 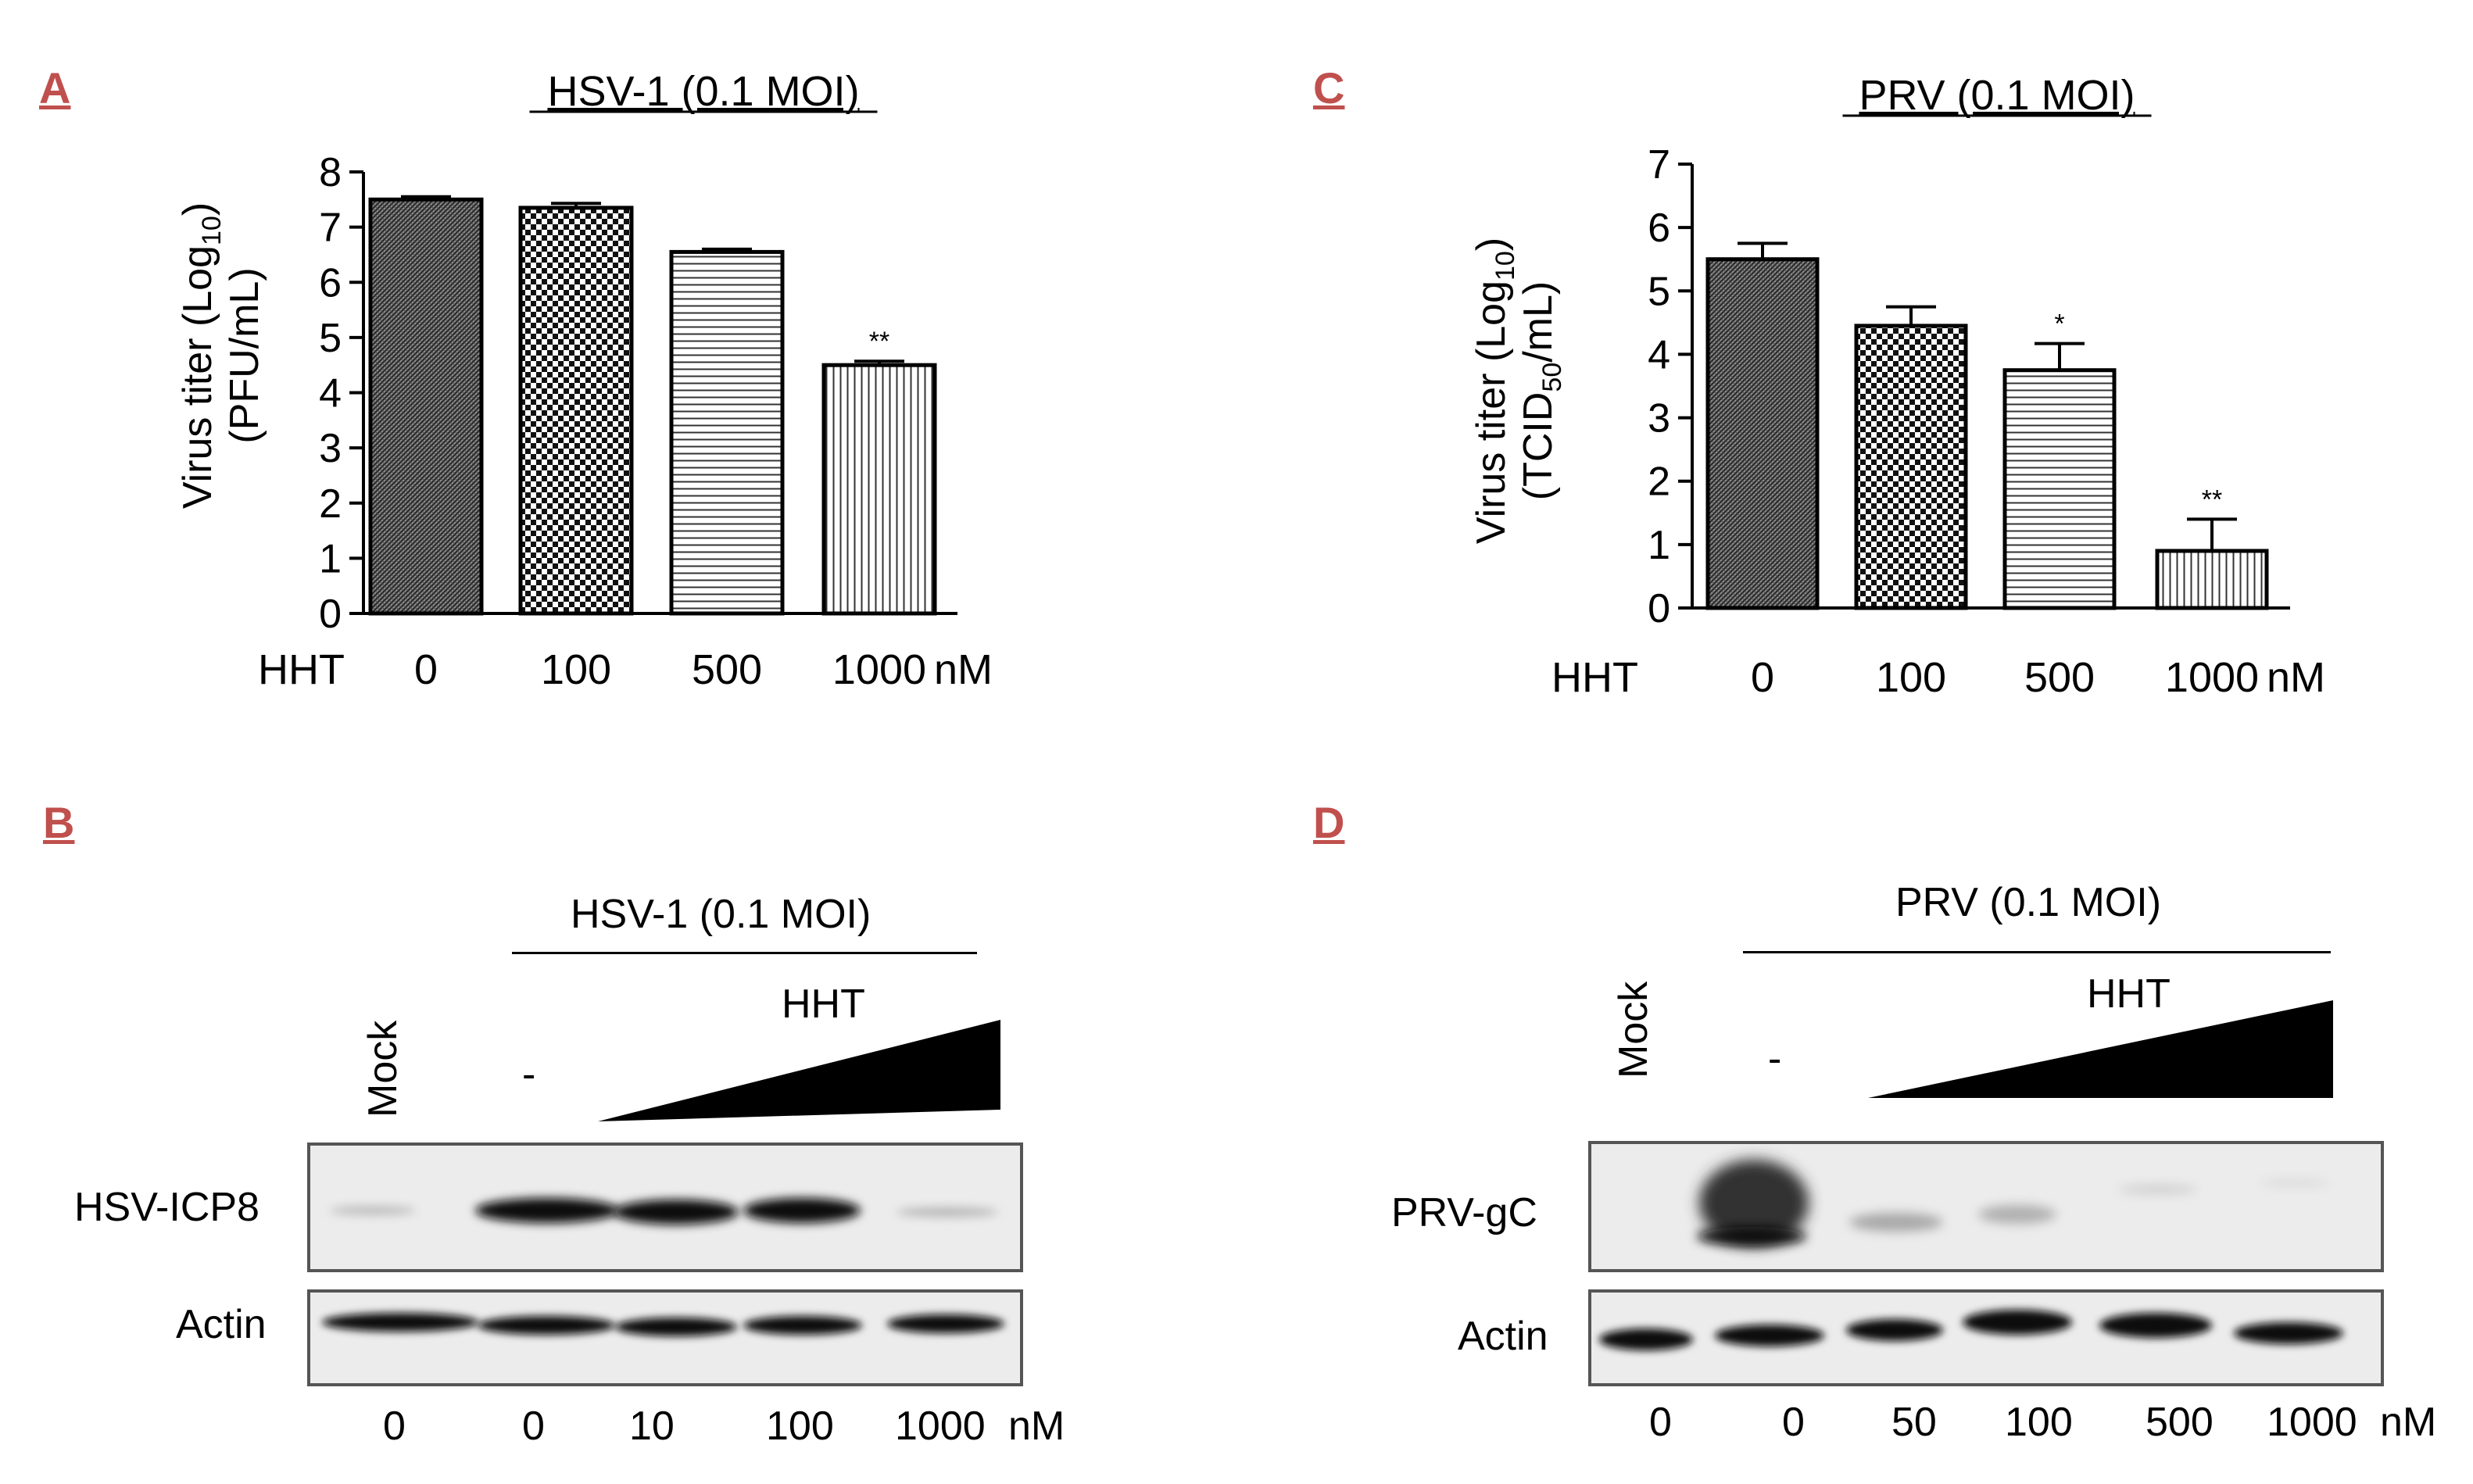 What do you see at coordinates (2408, 1422) in the screenshot?
I see `blot-d-unit: nM` at bounding box center [2408, 1422].